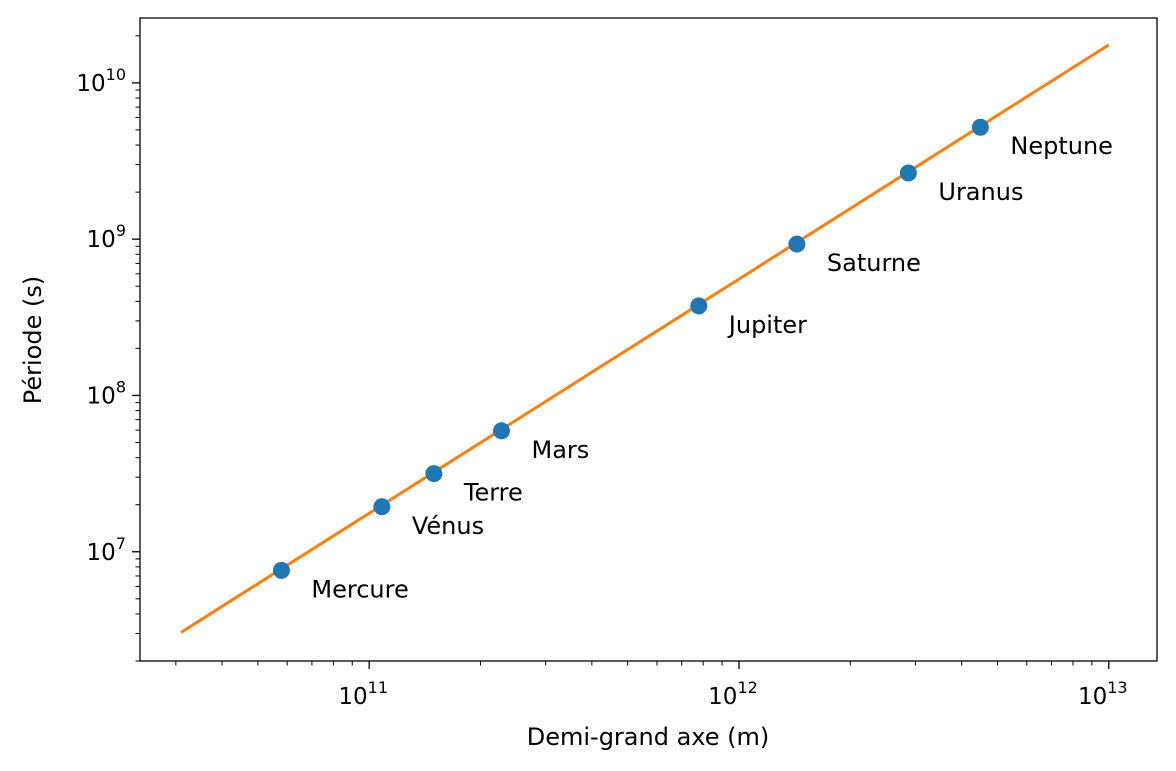  I want to click on planet-label: Saturne, so click(874, 263).